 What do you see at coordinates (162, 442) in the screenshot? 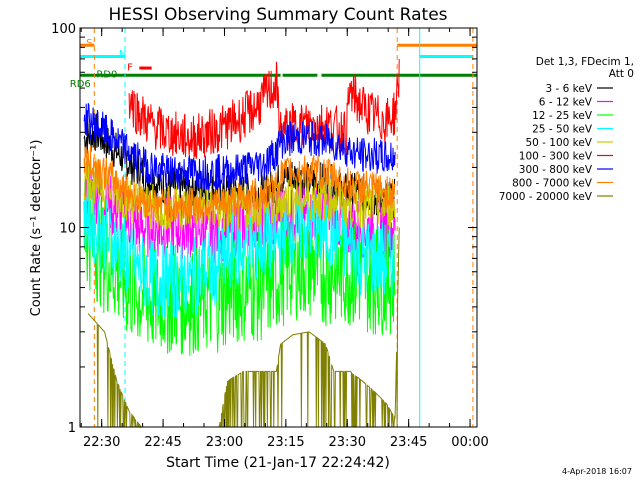
I see `x-tick-label: 22:45` at bounding box center [162, 442].